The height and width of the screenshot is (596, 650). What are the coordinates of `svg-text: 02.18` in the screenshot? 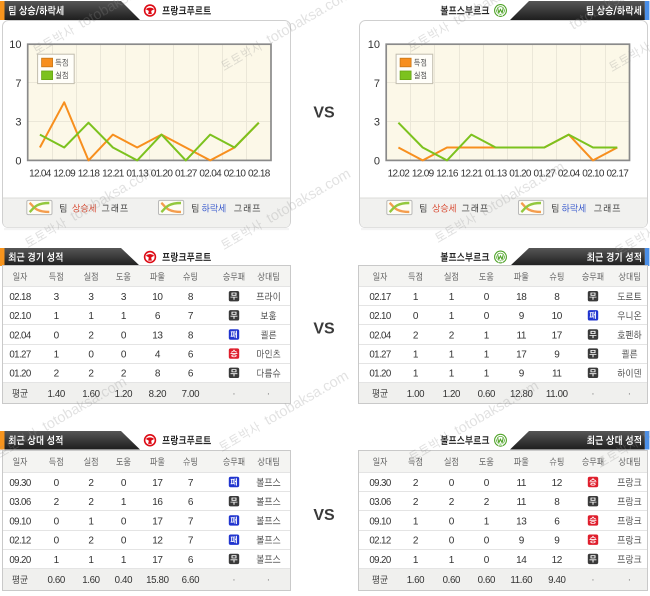 It's located at (19, 297).